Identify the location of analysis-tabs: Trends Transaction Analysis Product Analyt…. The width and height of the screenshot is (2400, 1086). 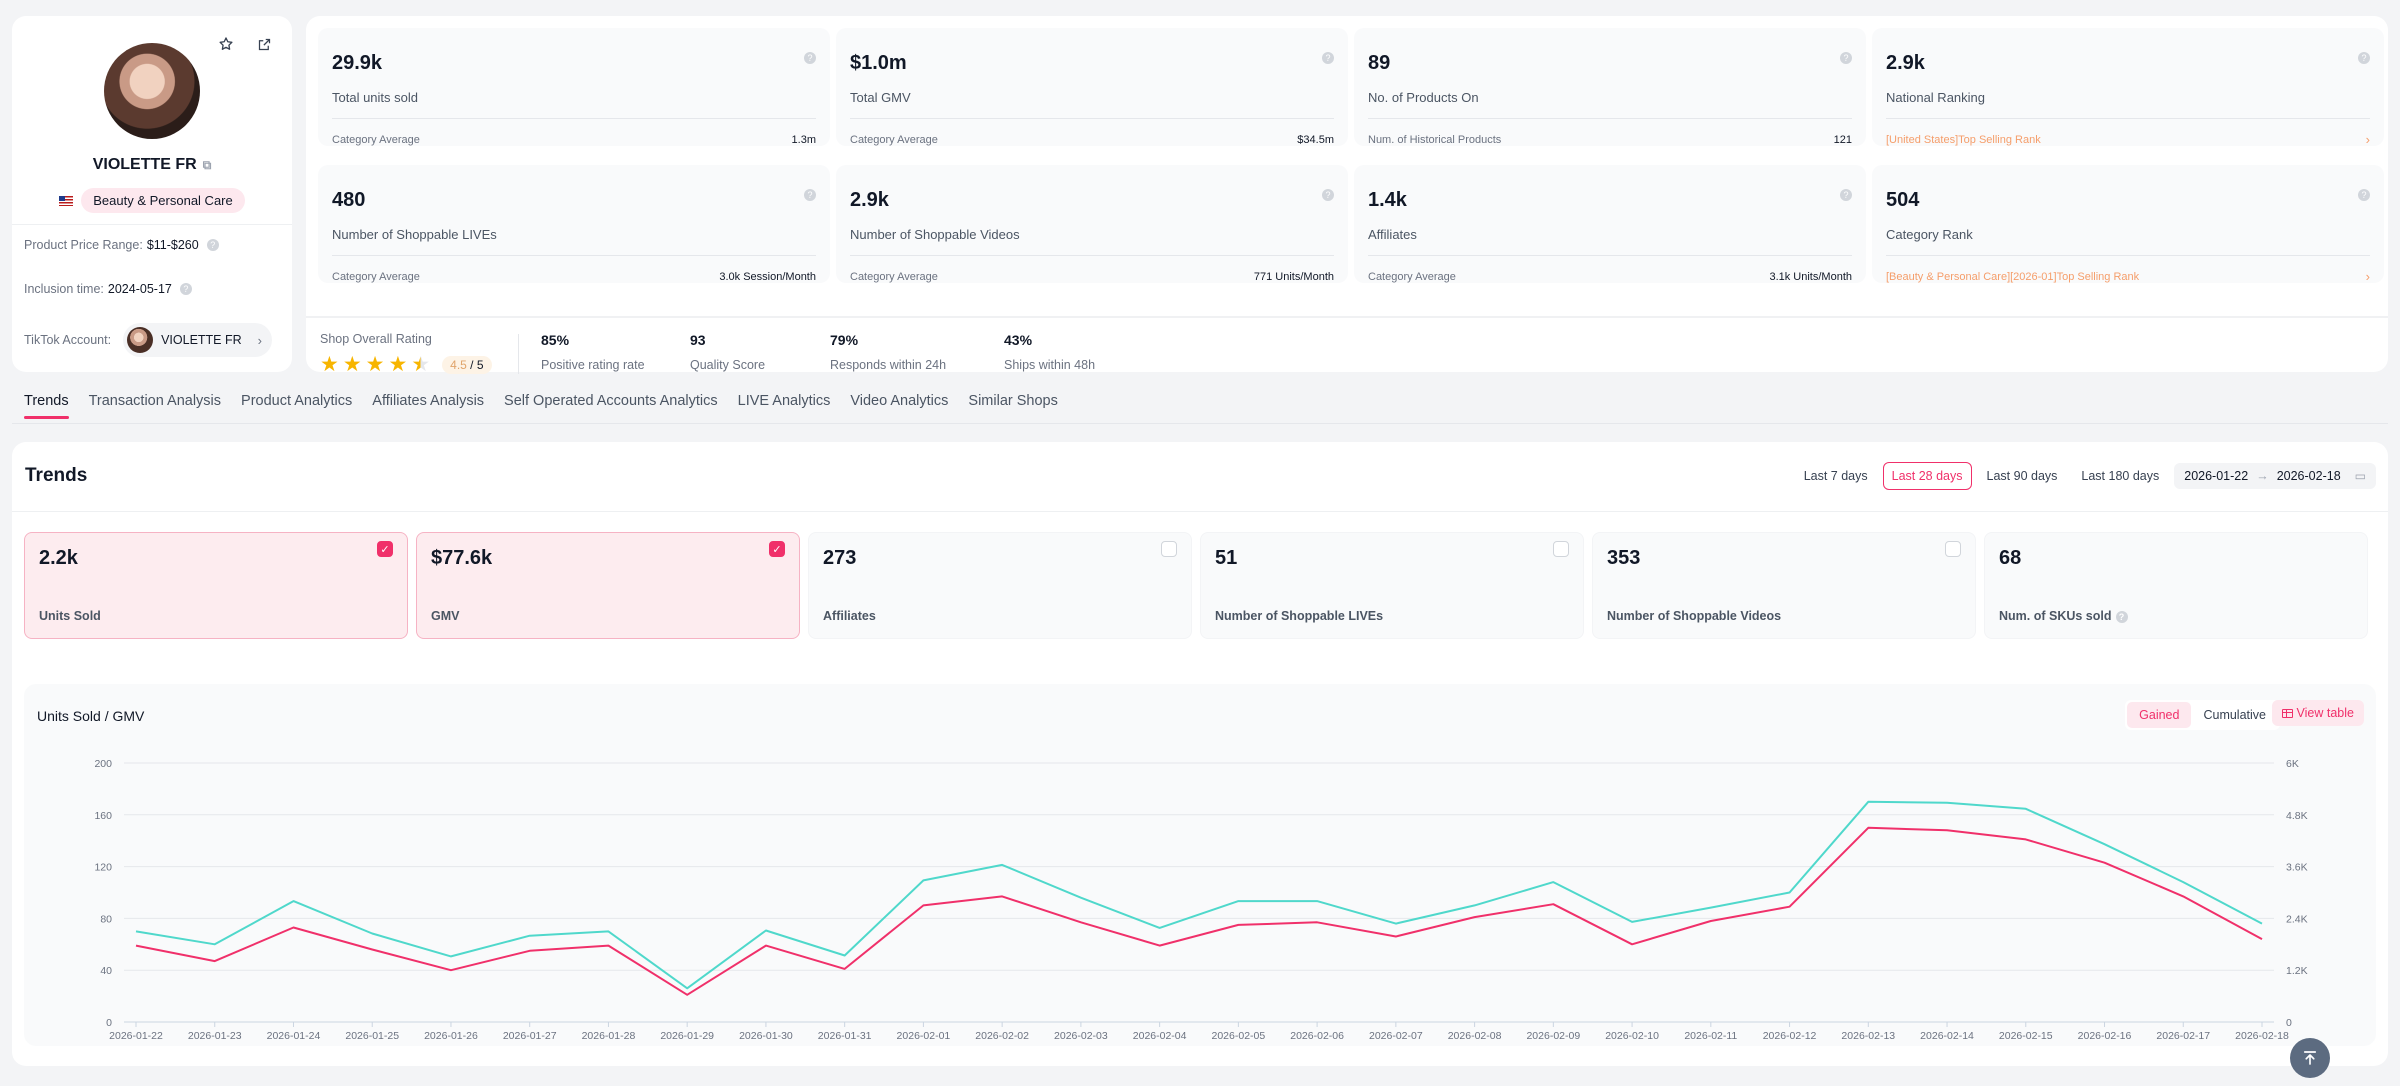
(551, 406).